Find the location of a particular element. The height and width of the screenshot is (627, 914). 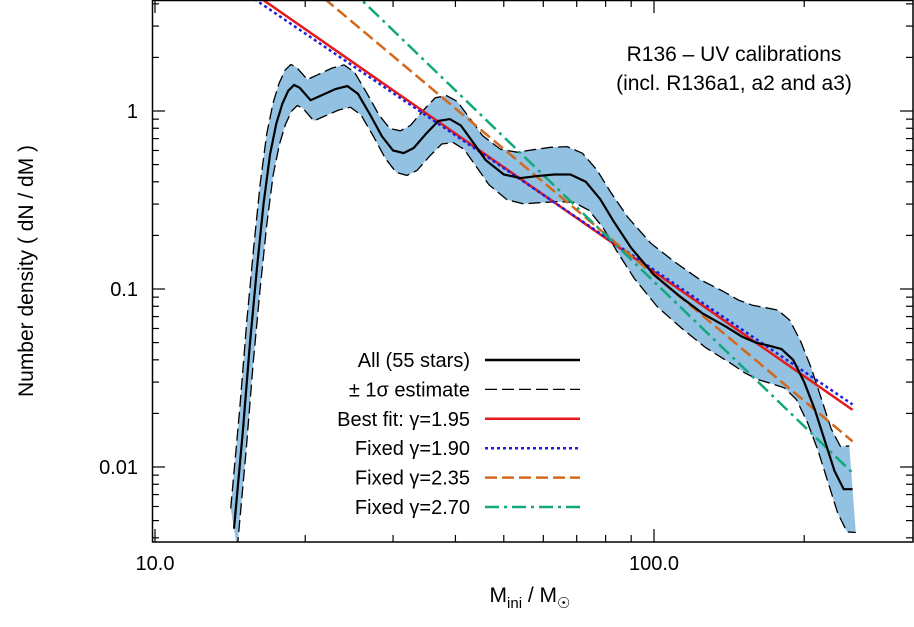

legend-label: ± 1σ estimate is located at coordinates (409, 390).